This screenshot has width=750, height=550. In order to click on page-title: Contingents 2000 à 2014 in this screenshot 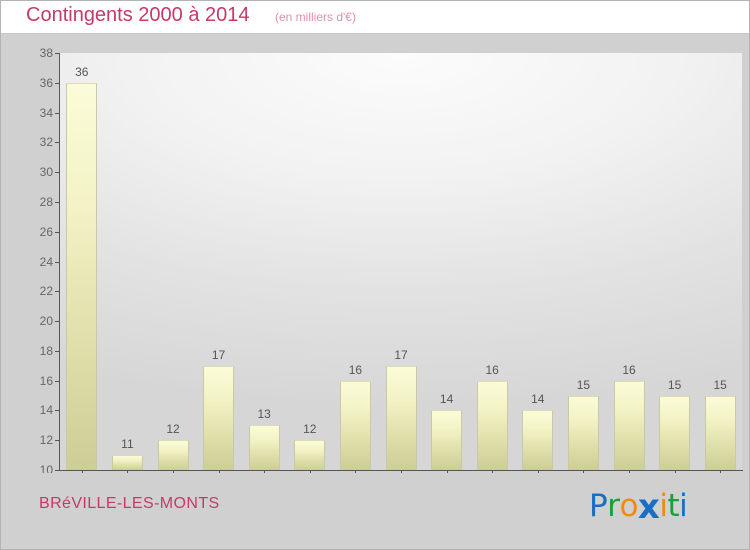, I will do `click(138, 15)`.